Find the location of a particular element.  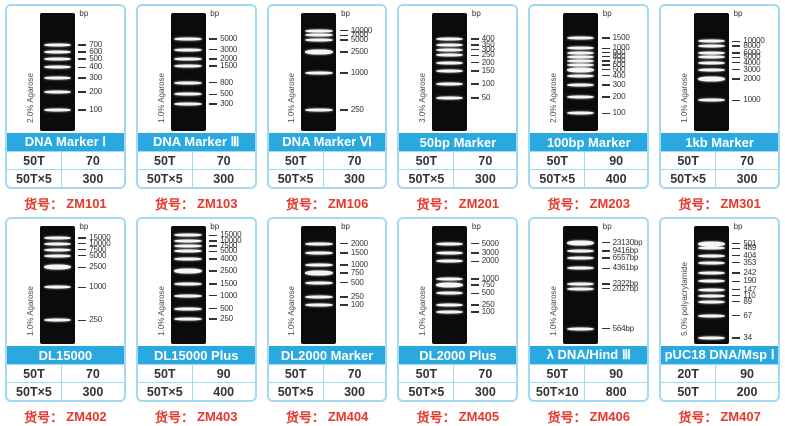

spec-price-cell: 70 is located at coordinates (92, 373).